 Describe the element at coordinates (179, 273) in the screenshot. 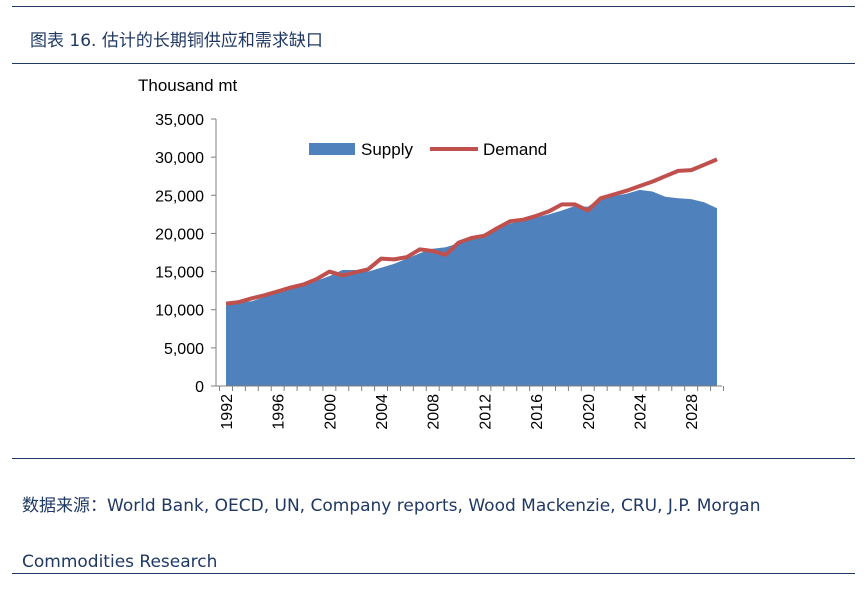

I see `y-tick-label: 15,000` at that location.